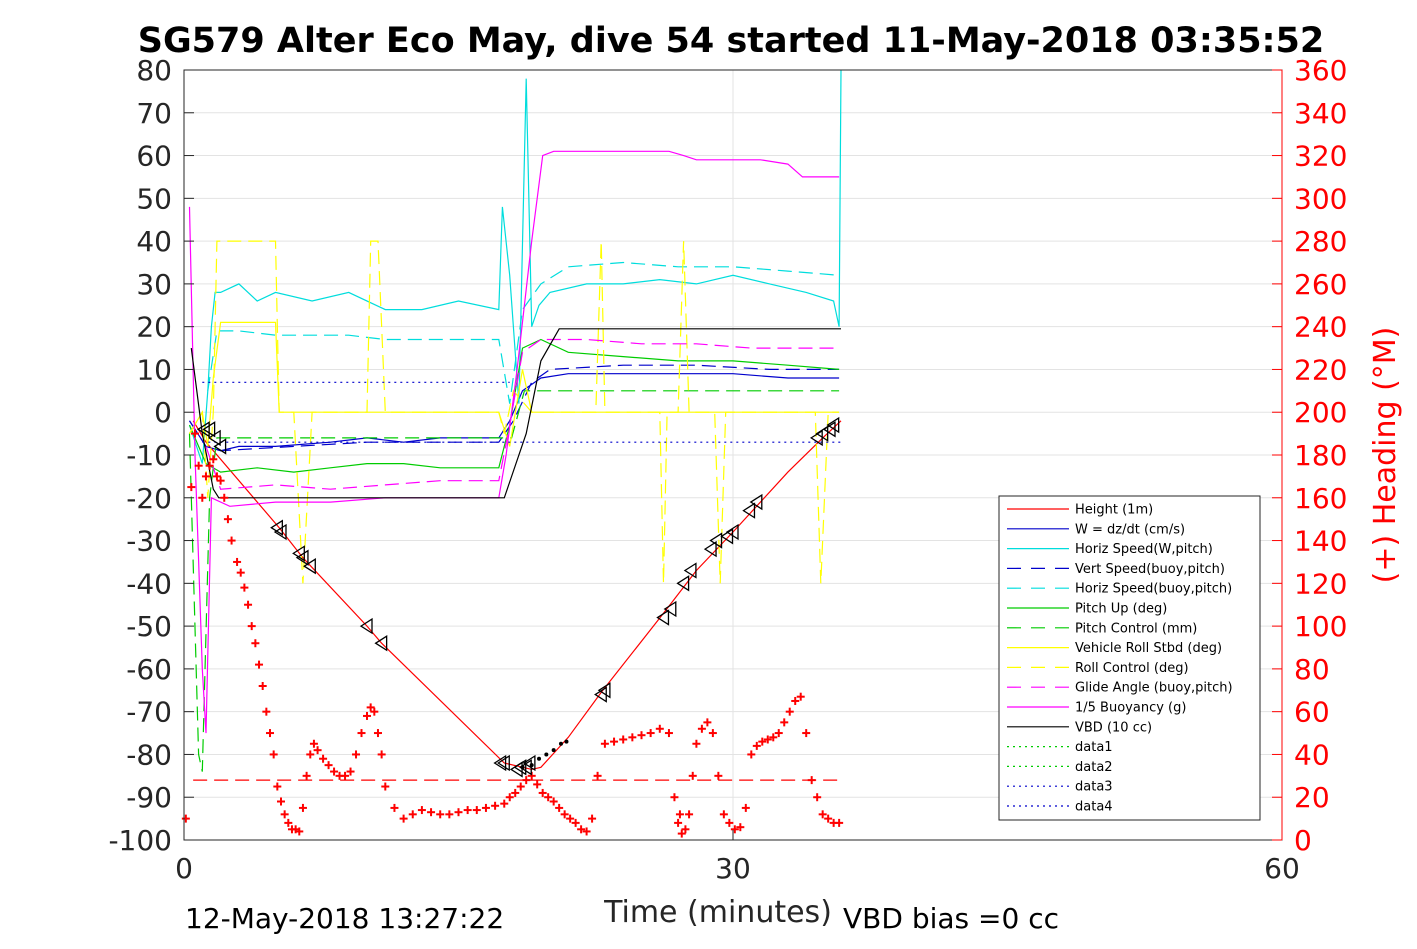  I want to click on left-tick-label: -40, so click(149, 583).